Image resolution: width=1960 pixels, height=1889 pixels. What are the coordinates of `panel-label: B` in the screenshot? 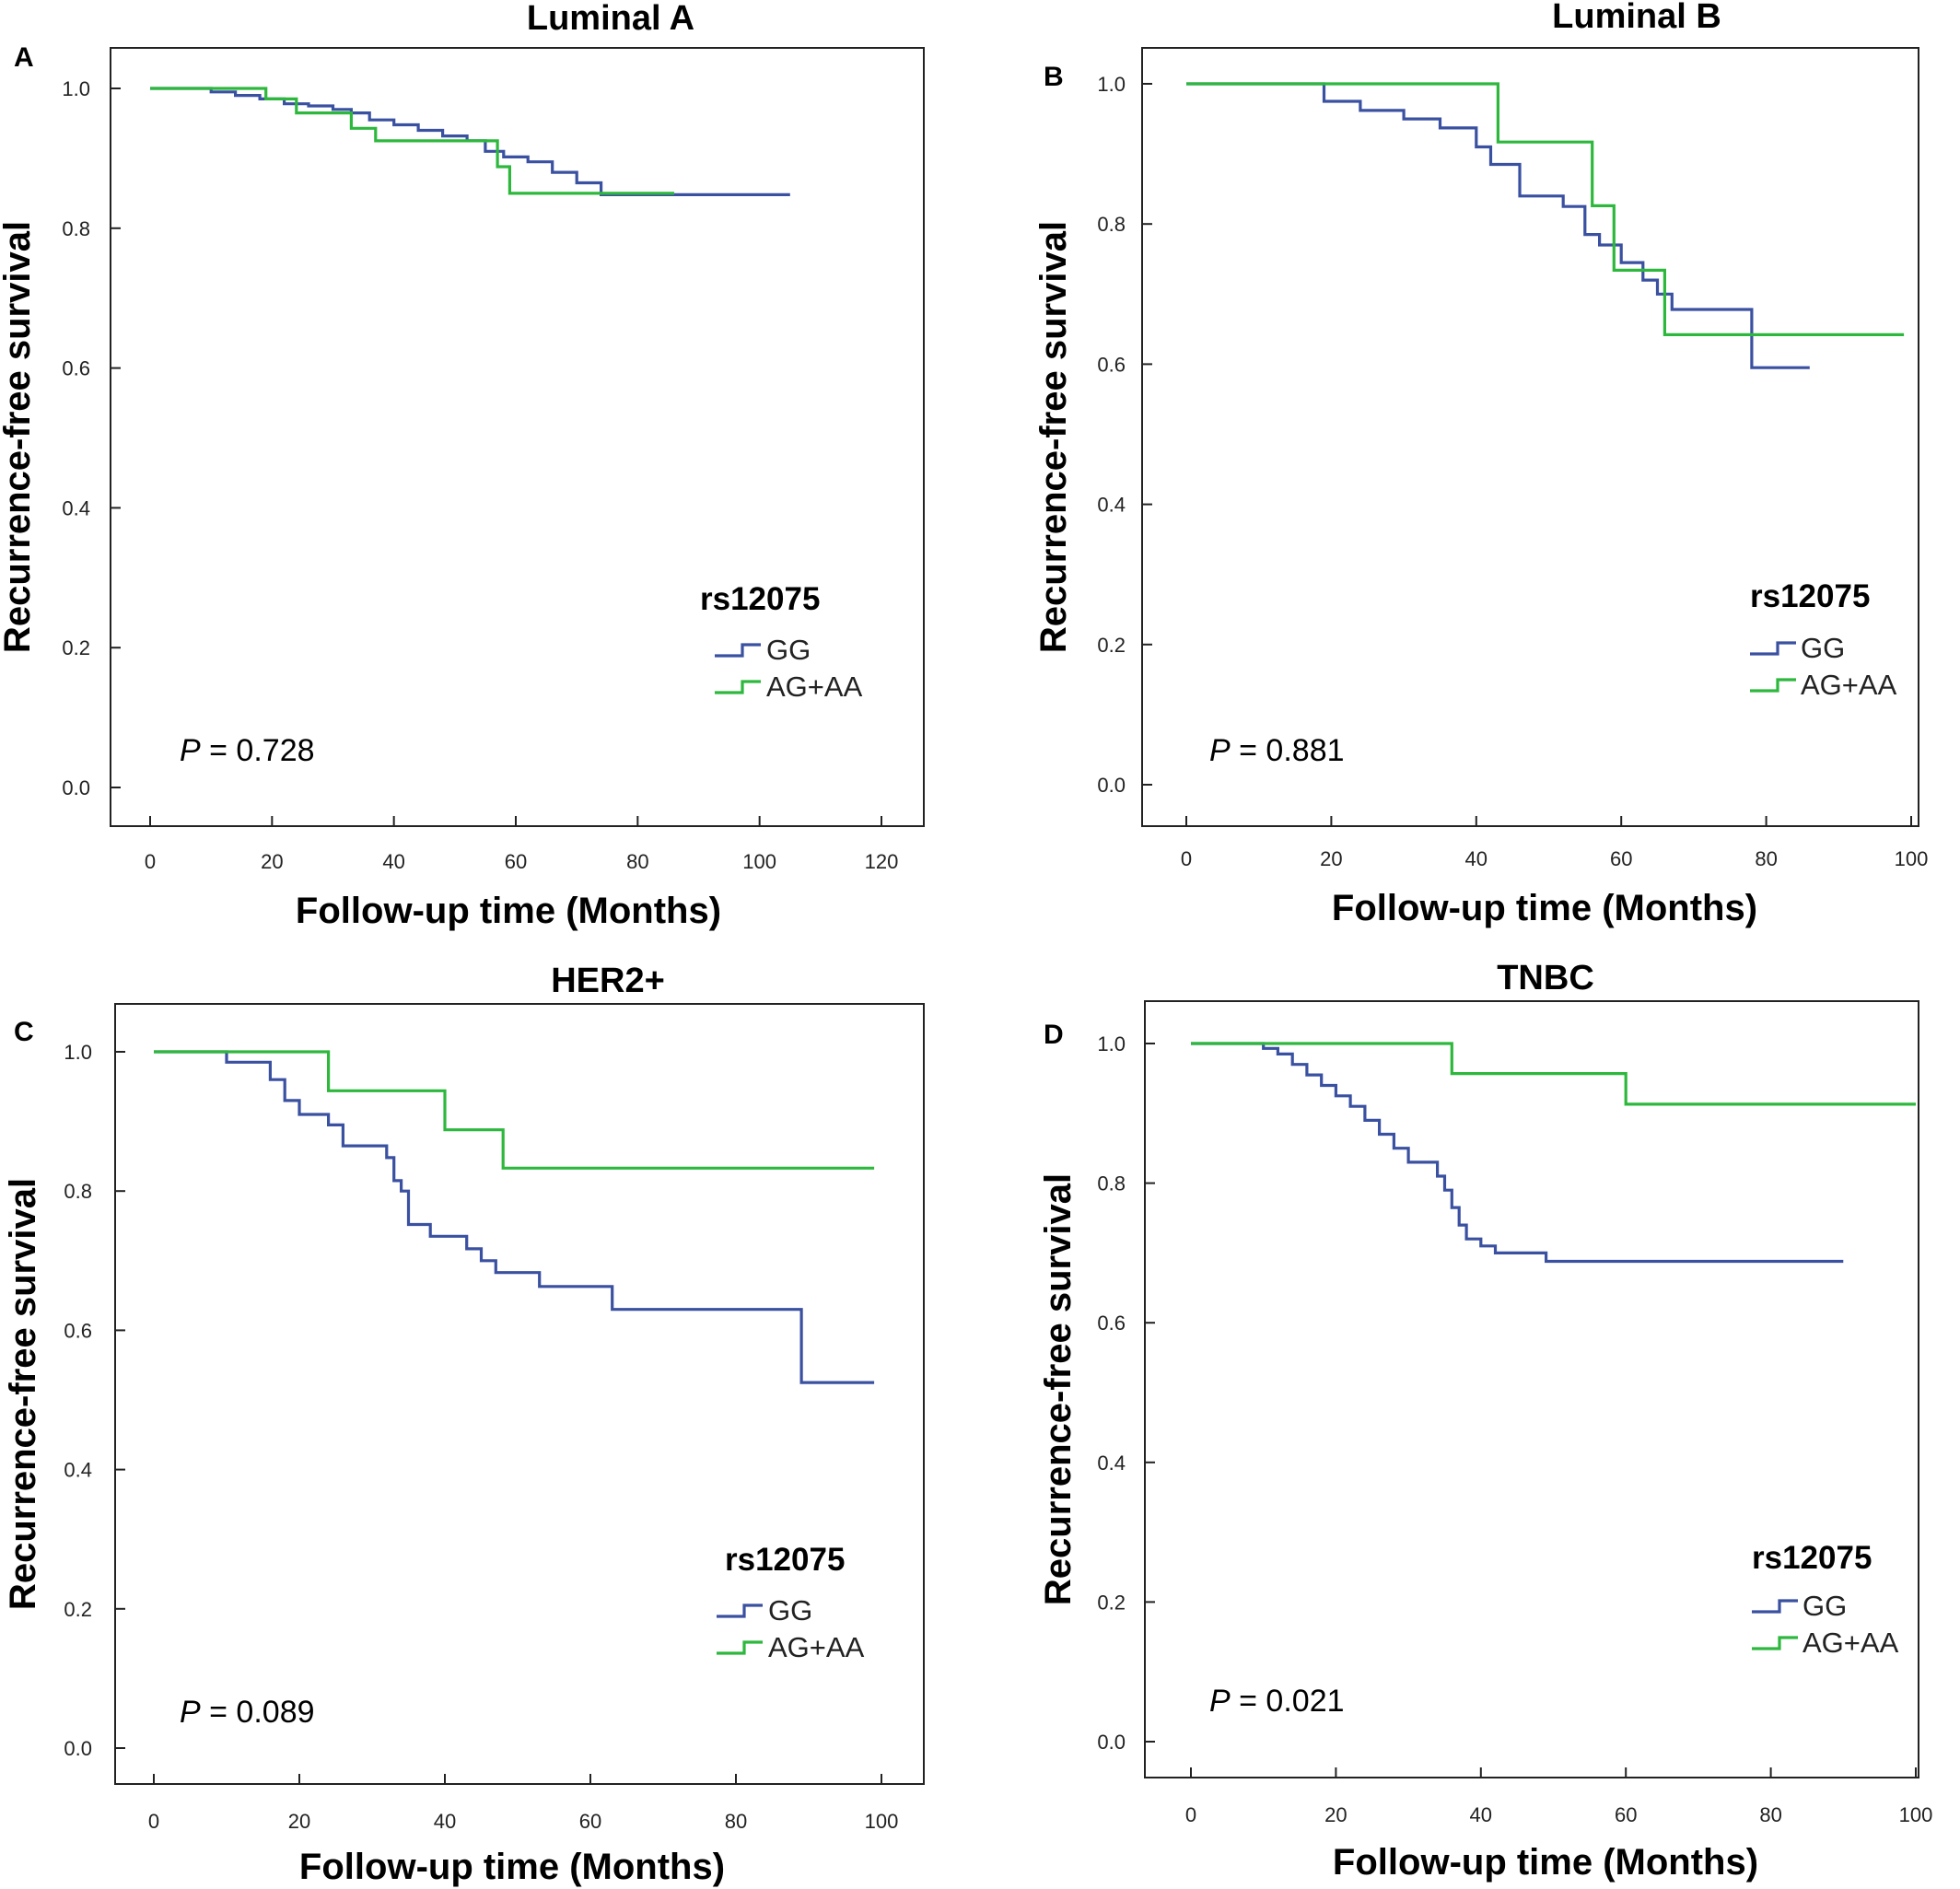 It's located at (1054, 77).